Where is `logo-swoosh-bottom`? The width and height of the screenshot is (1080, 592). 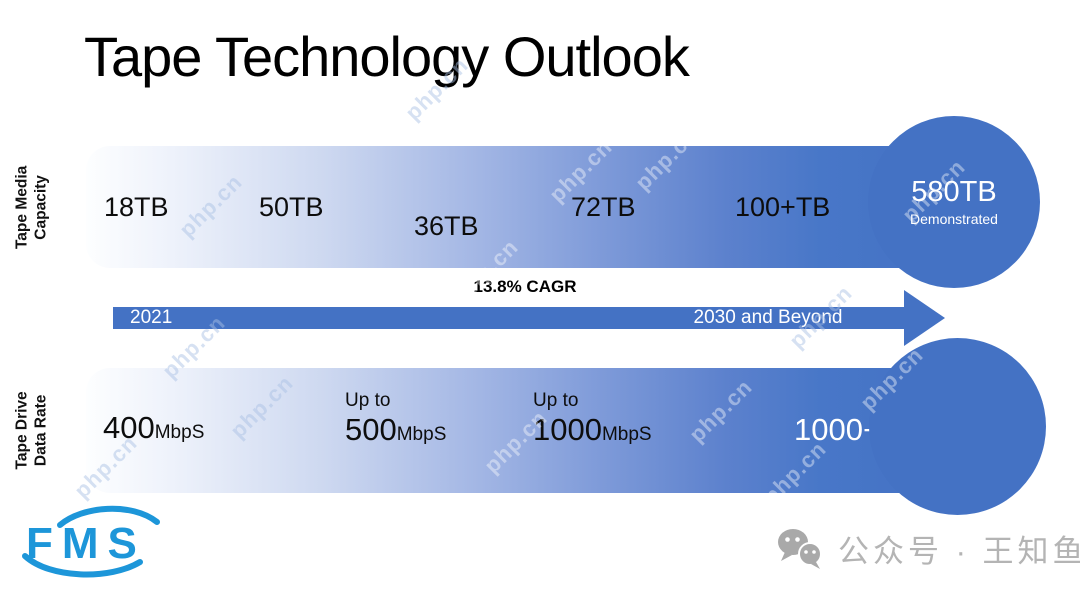
logo-swoosh-bottom is located at coordinates (82, 565).